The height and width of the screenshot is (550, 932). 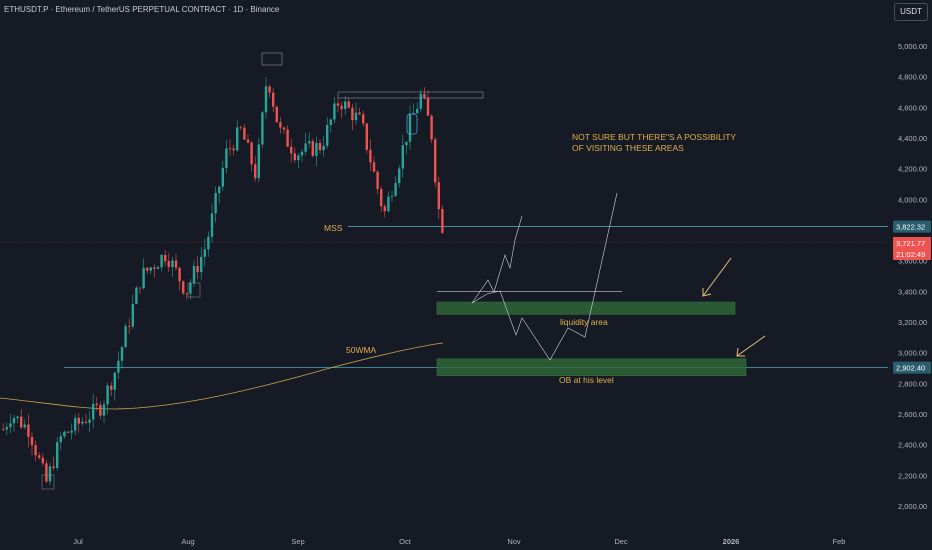 I want to click on ob-zone, so click(x=591, y=367).